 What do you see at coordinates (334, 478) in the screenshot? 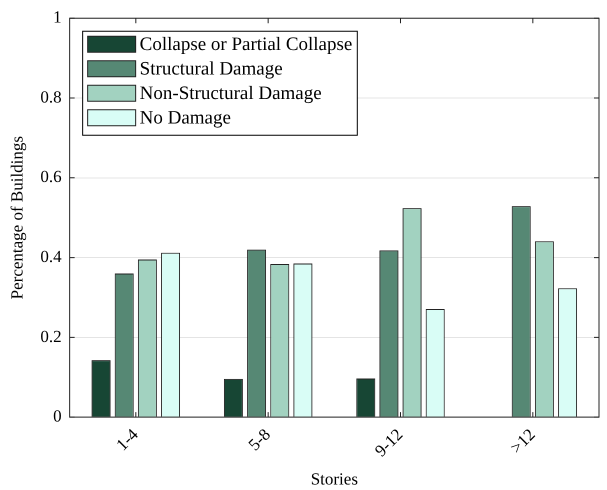
I see `x-axis-title: Stories` at bounding box center [334, 478].